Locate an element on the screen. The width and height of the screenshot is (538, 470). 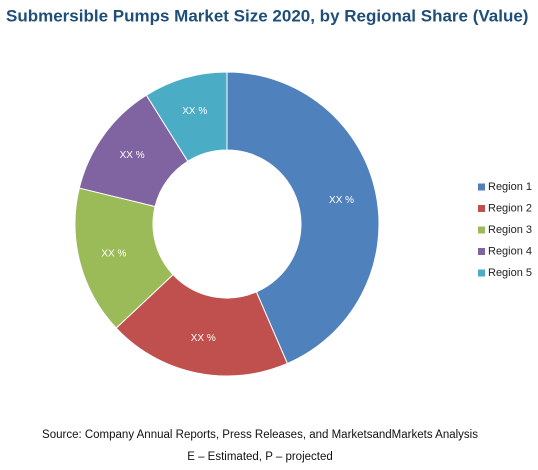
legend-label: Region 1 is located at coordinates (510, 187).